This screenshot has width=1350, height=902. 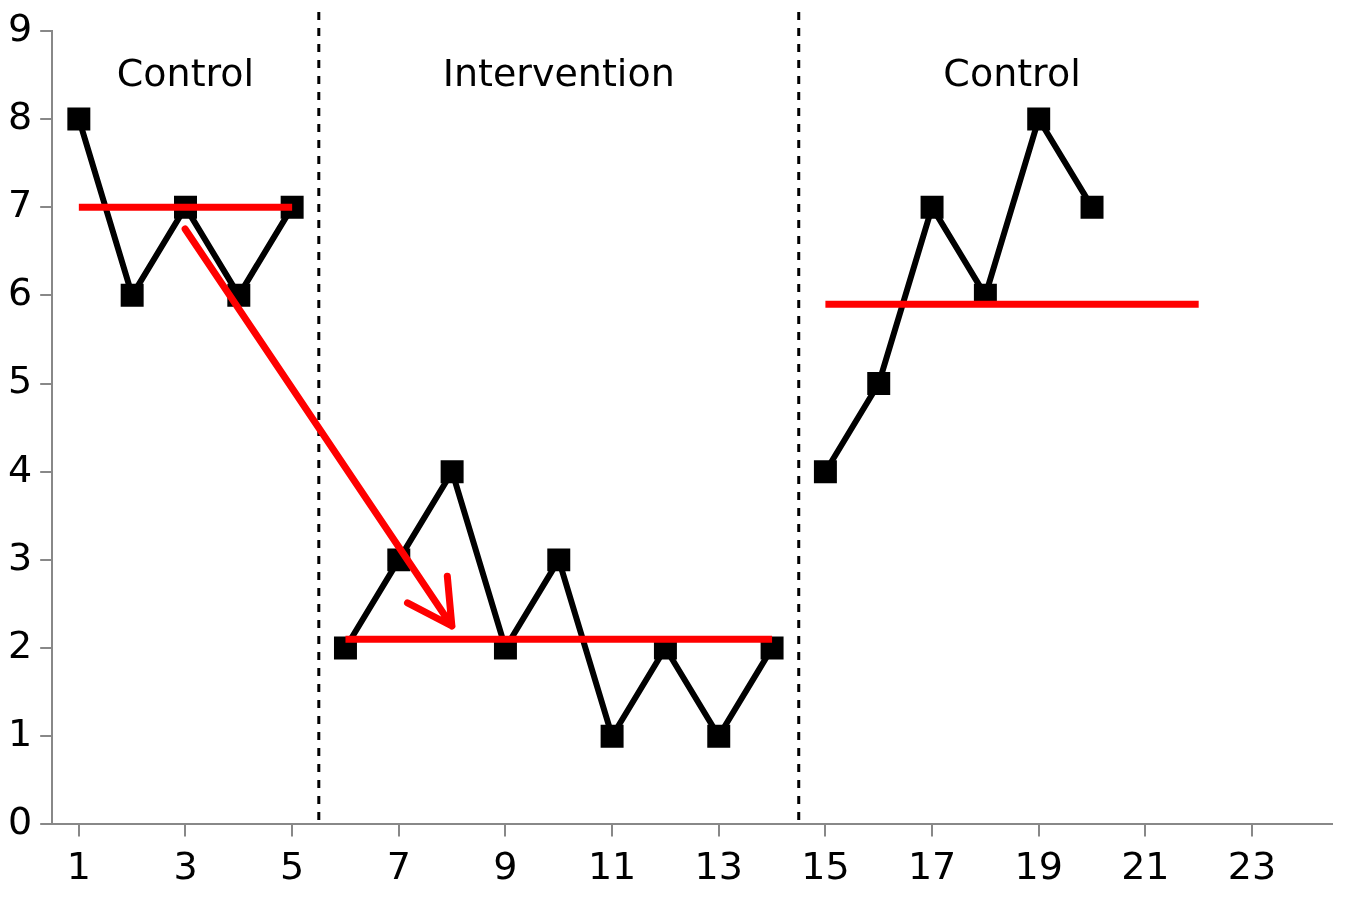 What do you see at coordinates (398, 866) in the screenshot?
I see `x-tick-label: 7` at bounding box center [398, 866].